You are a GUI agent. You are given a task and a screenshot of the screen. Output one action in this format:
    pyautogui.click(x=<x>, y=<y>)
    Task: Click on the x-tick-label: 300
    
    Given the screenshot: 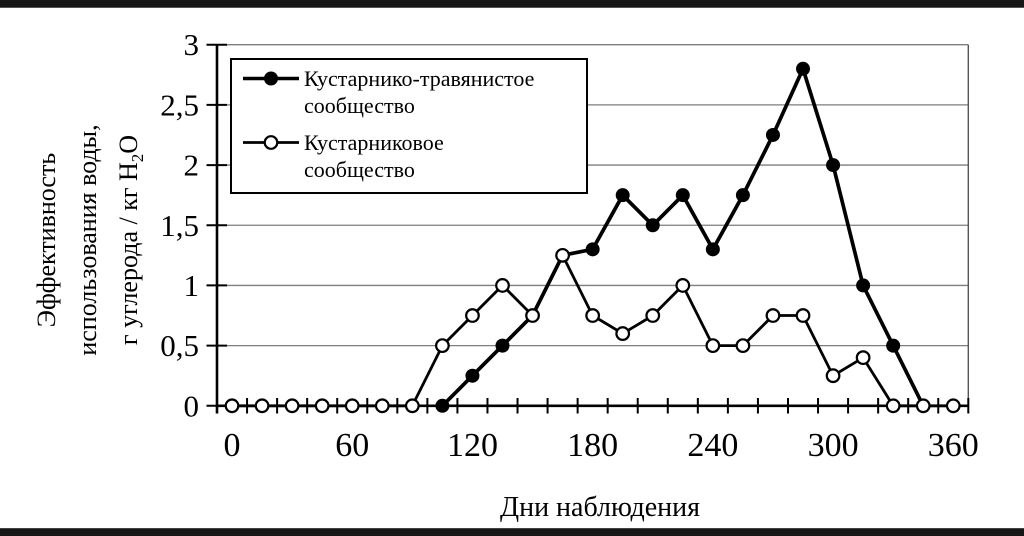 What is the action you would take?
    pyautogui.click(x=833, y=445)
    